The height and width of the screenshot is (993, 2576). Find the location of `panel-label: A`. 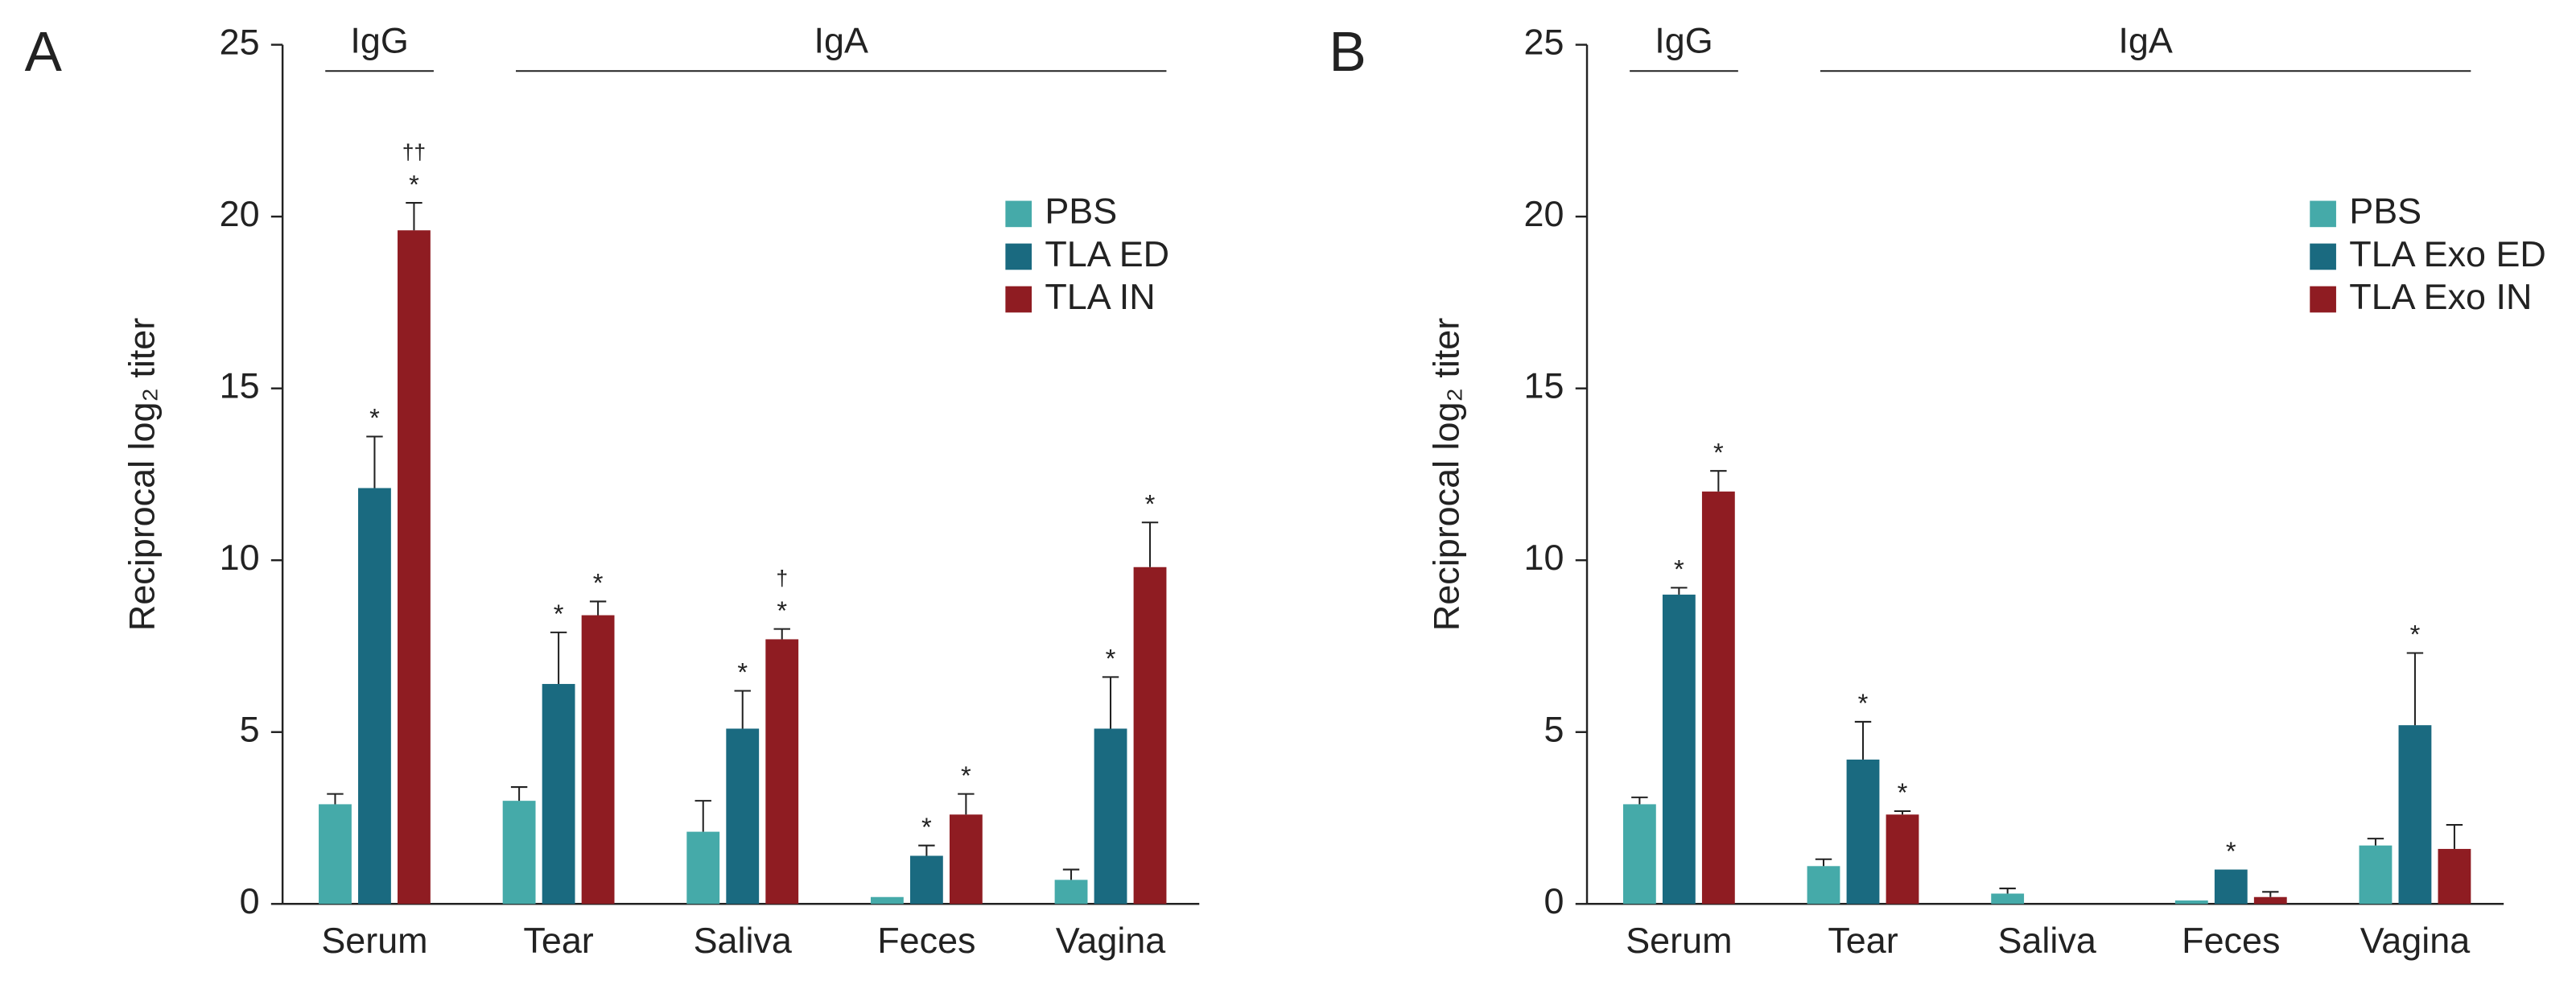

panel-label: A is located at coordinates (44, 51).